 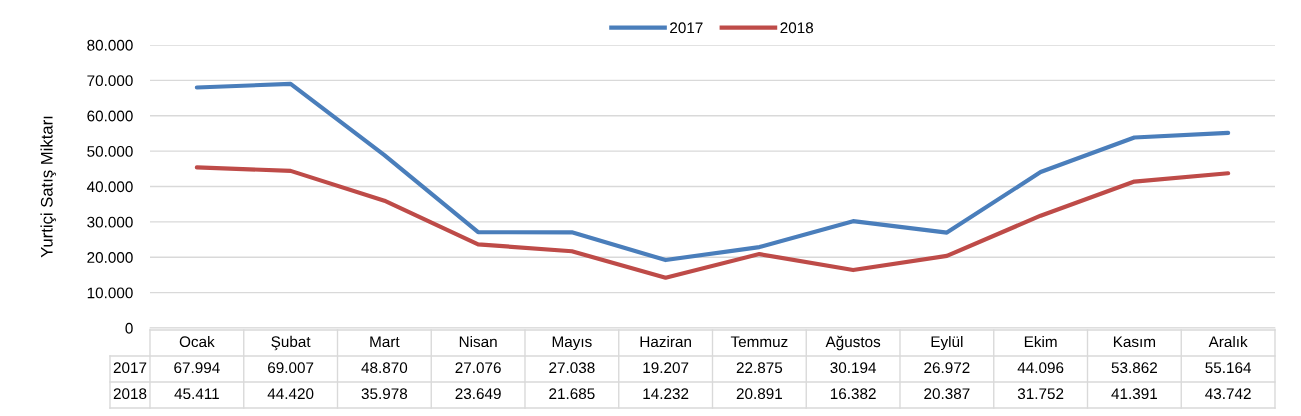 I want to click on data-label: 35.978, so click(x=384, y=394).